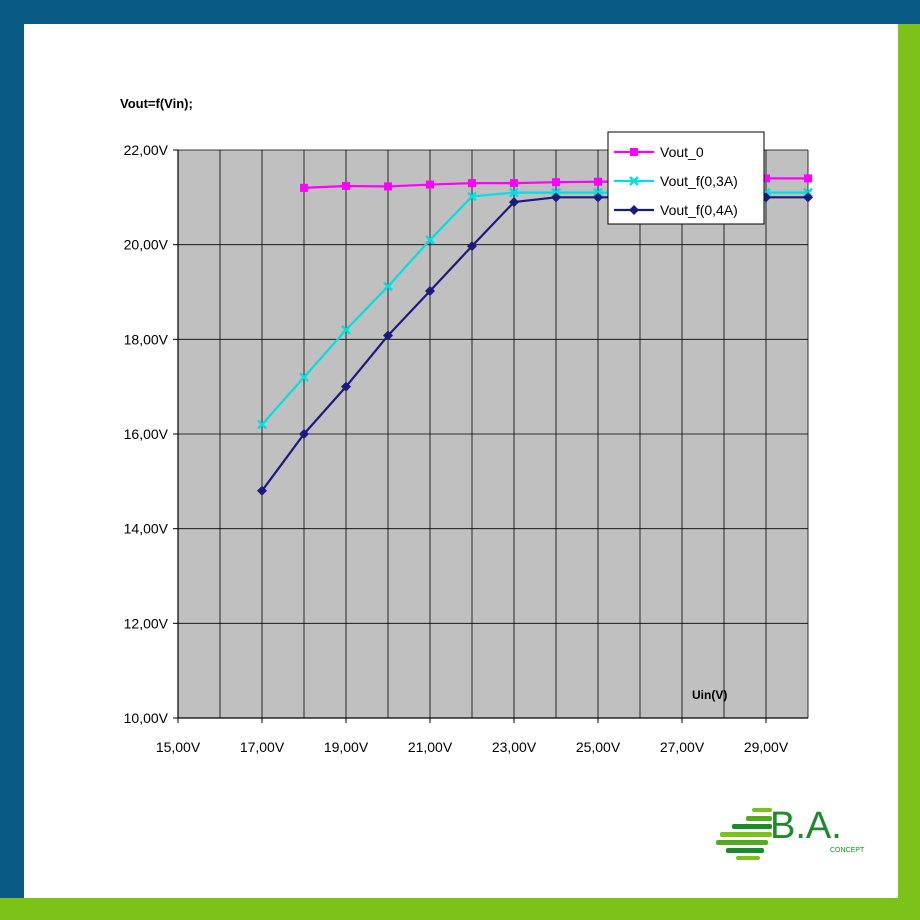 Image resolution: width=920 pixels, height=920 pixels. What do you see at coordinates (430, 747) in the screenshot?
I see `x-tick-label: 21,00V` at bounding box center [430, 747].